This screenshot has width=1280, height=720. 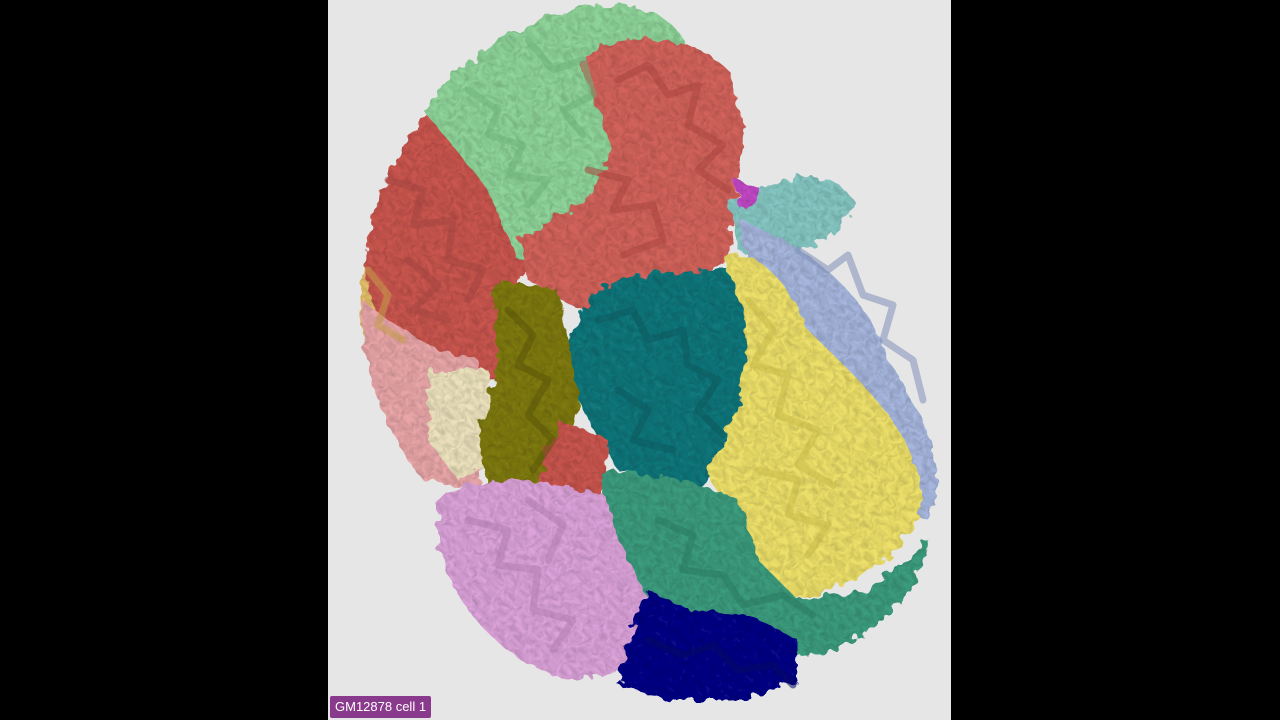 What do you see at coordinates (630, 174) in the screenshot?
I see `region-salmon-top` at bounding box center [630, 174].